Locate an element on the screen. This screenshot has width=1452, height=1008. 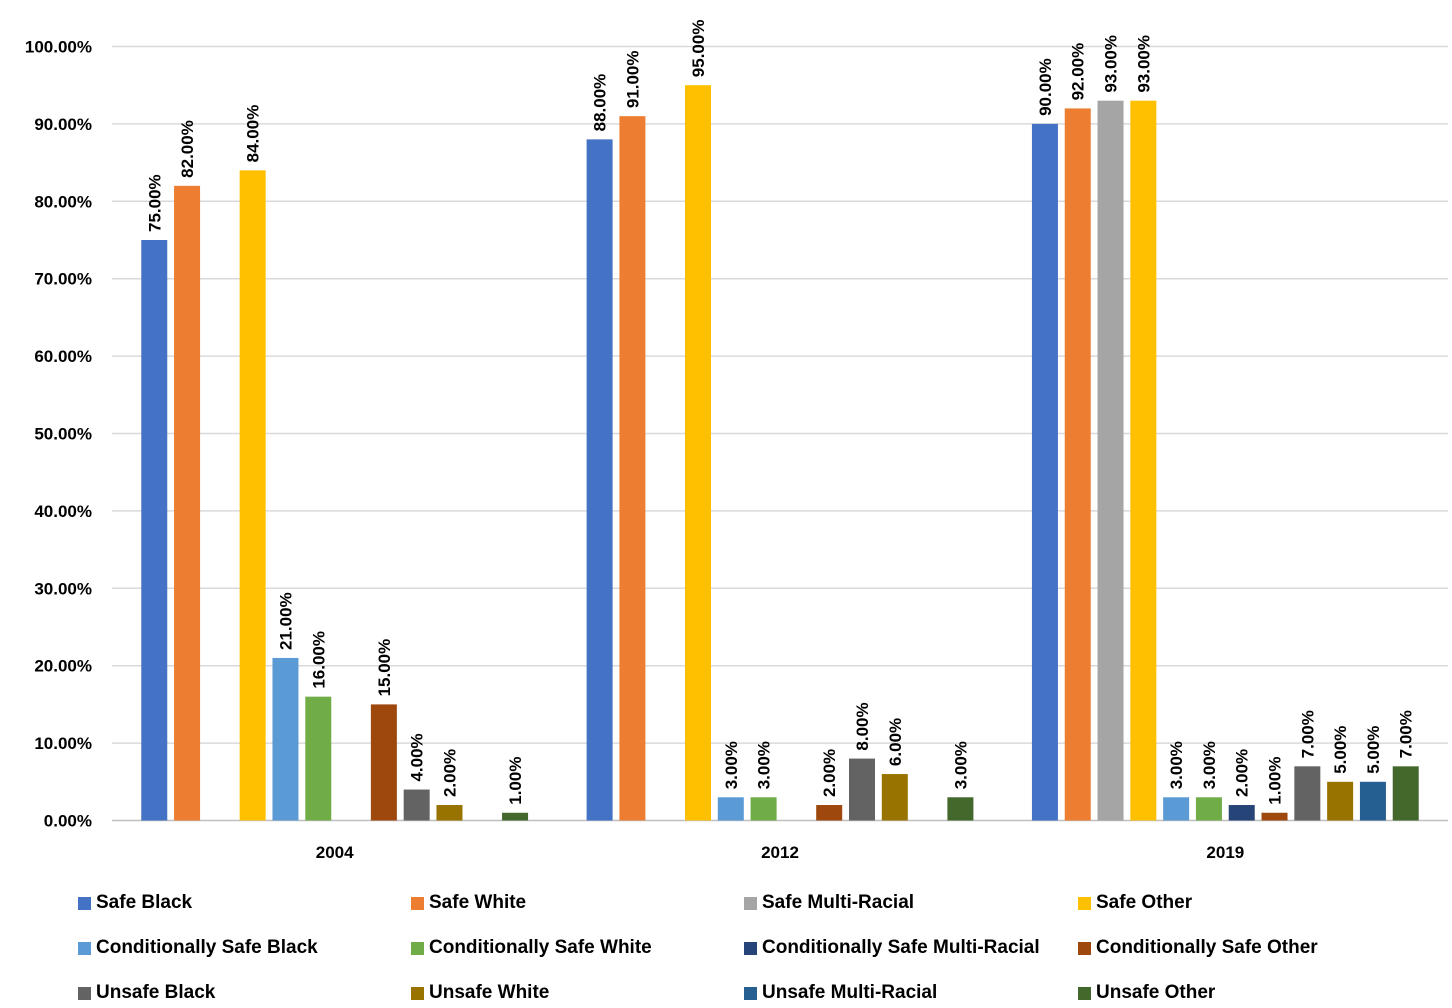
data-label: 92.00% is located at coordinates (1078, 72).